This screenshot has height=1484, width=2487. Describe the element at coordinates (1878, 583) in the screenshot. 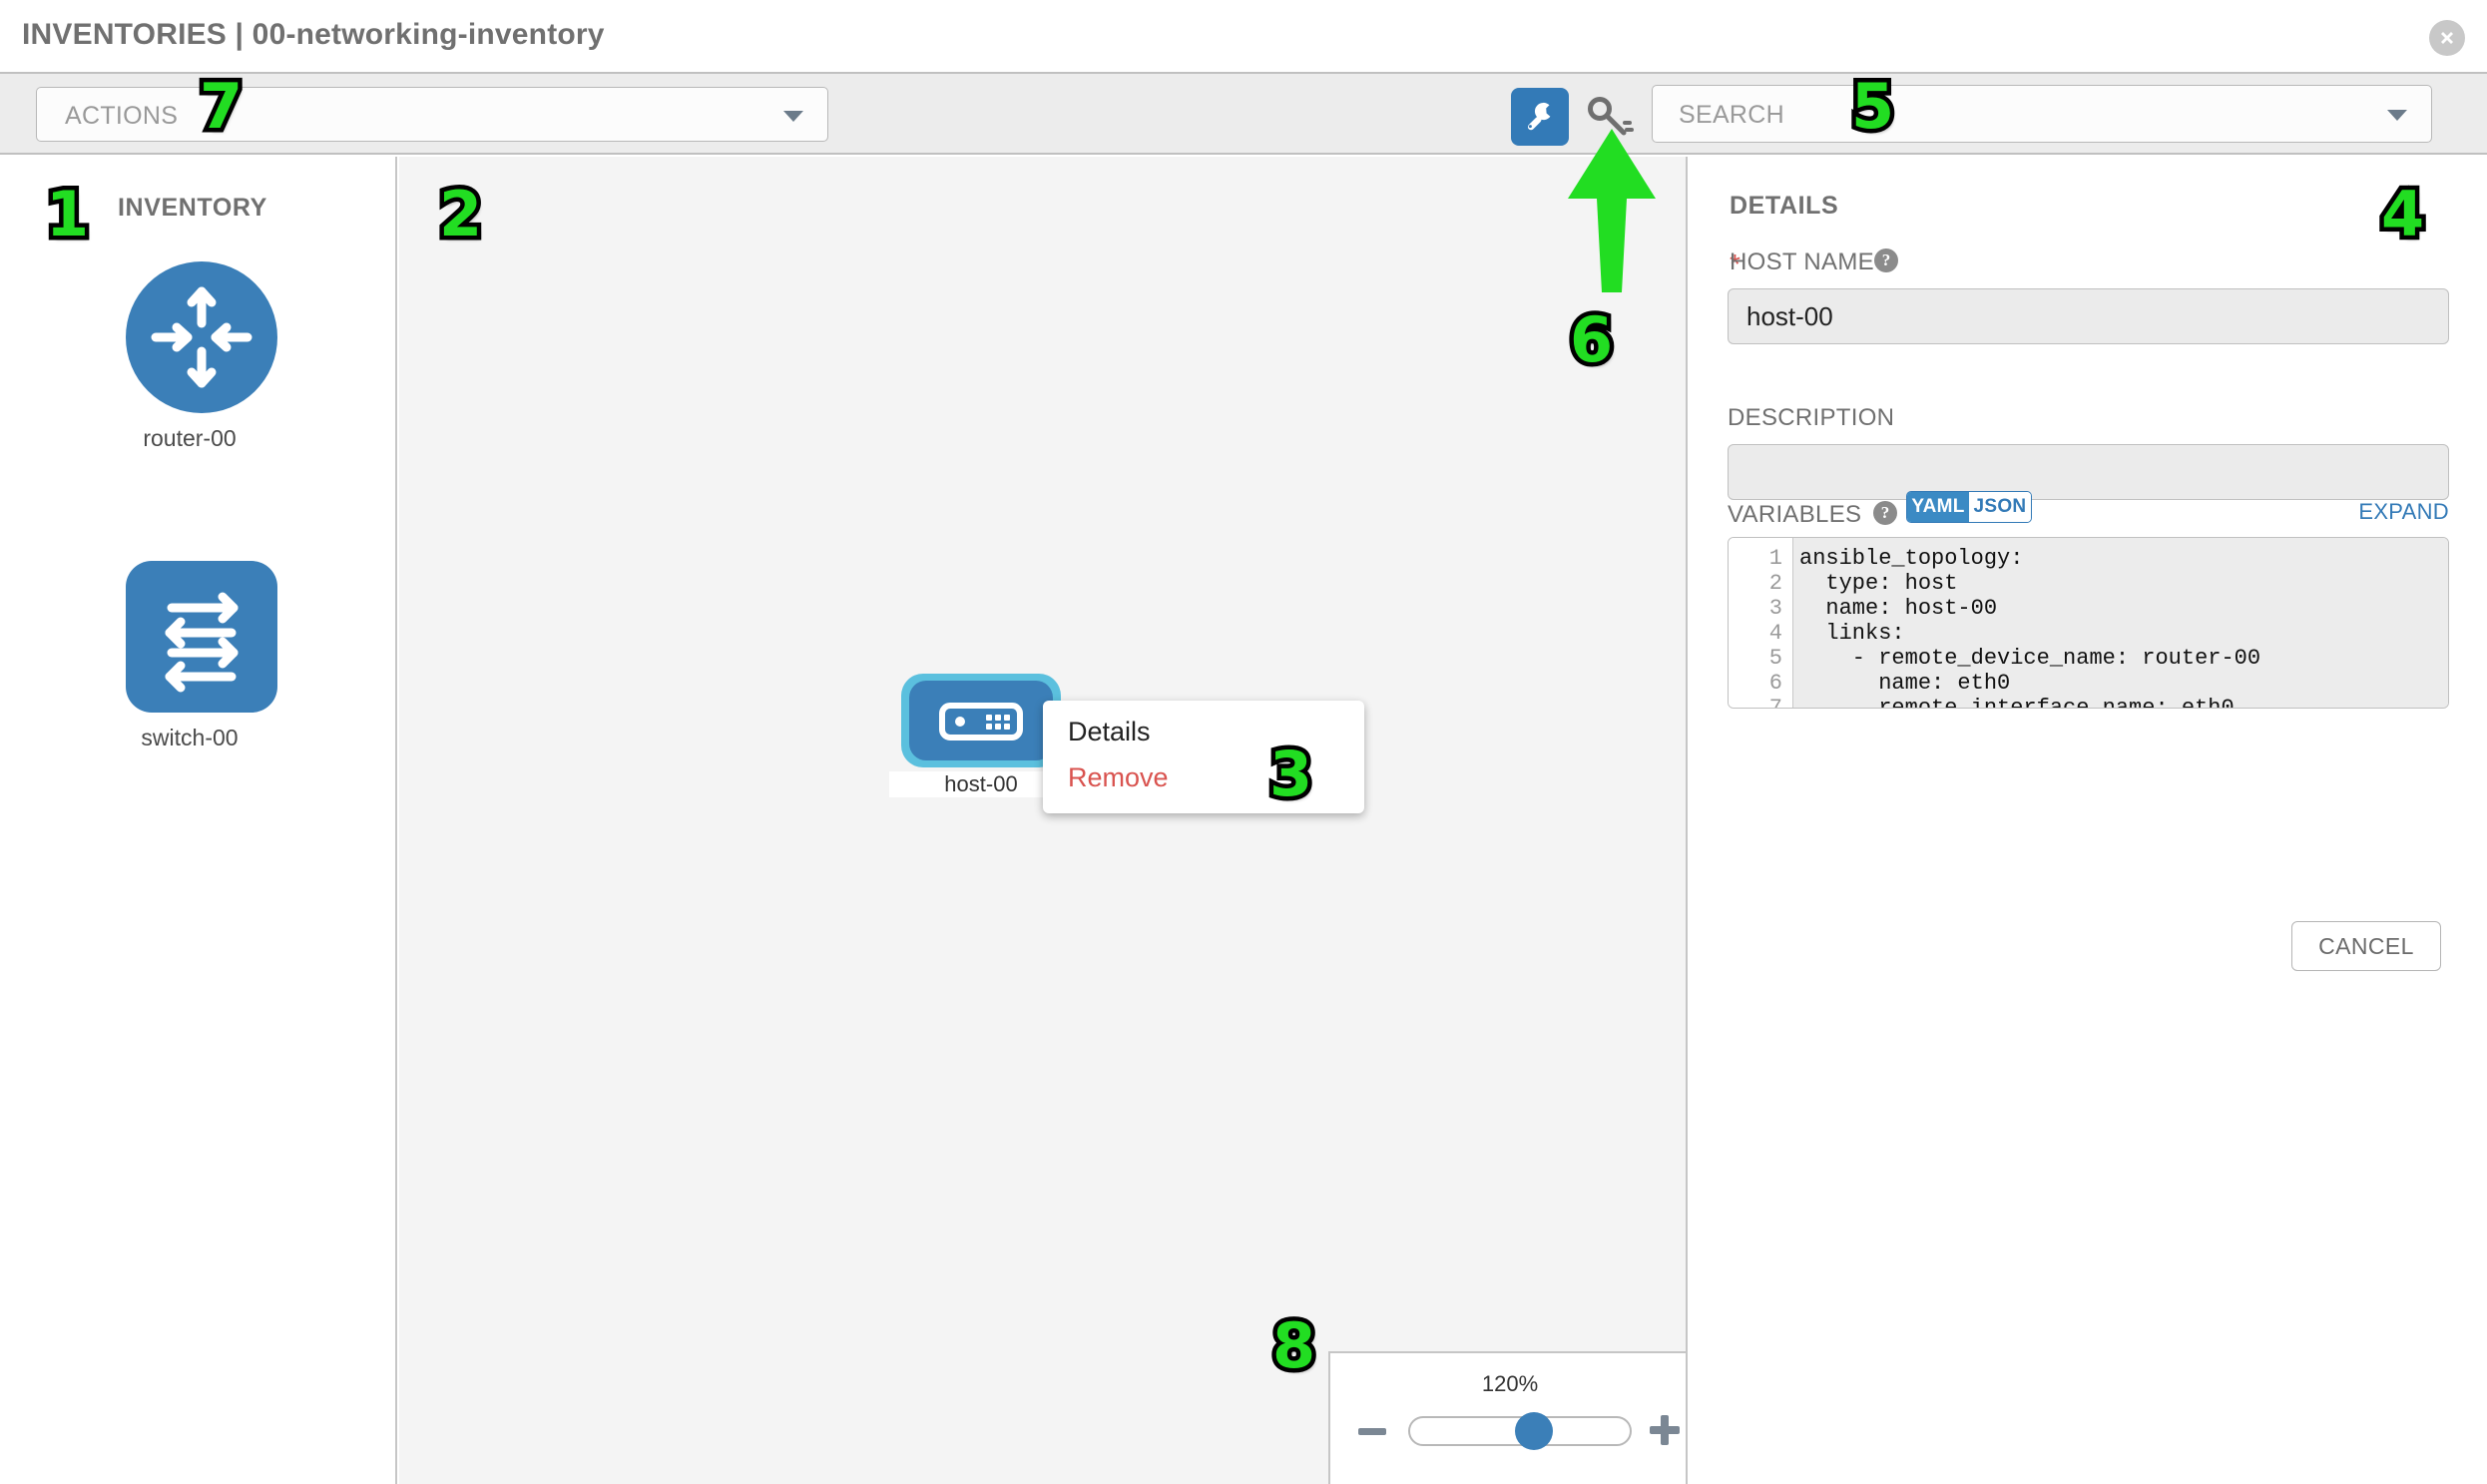

I see `code-line: type: host` at that location.